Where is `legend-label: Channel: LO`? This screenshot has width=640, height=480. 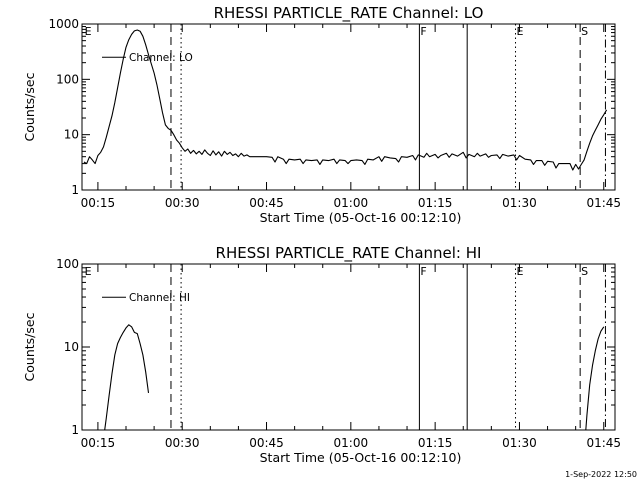
legend-label: Channel: LO is located at coordinates (161, 58).